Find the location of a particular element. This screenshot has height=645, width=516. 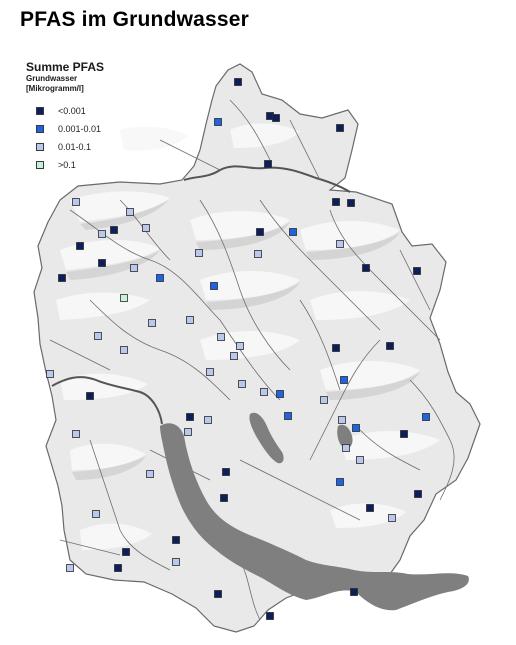

legend-label: <0.001 is located at coordinates (72, 111).